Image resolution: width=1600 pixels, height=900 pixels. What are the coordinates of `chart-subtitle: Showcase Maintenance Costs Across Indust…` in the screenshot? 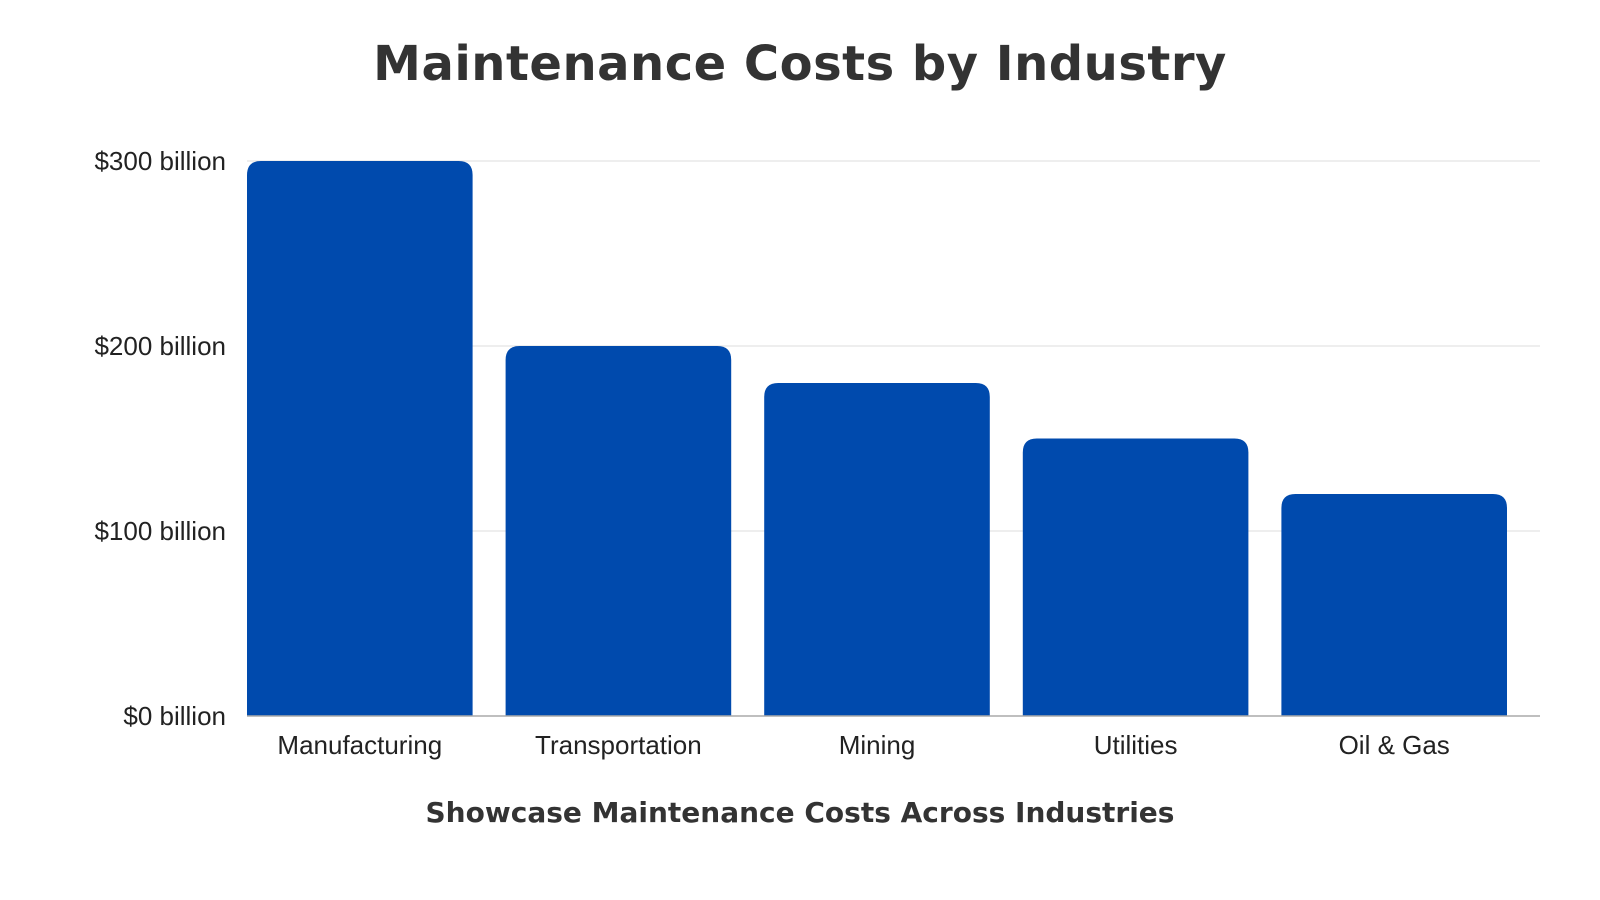 It's located at (800, 812).